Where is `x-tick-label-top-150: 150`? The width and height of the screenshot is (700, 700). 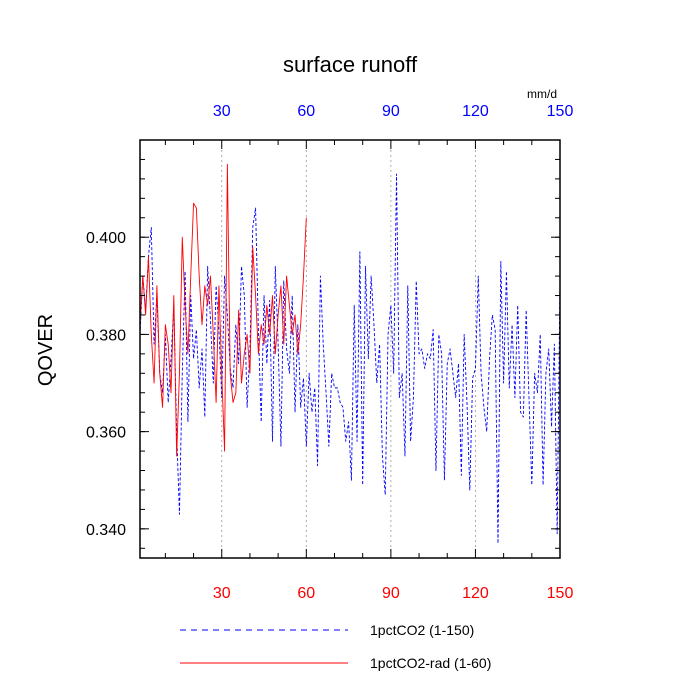
x-tick-label-top-150: 150 is located at coordinates (560, 111).